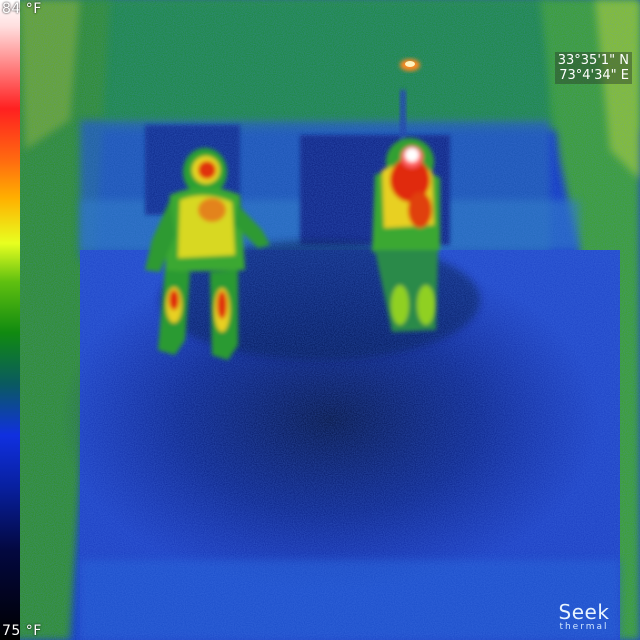 The height and width of the screenshot is (640, 640). I want to click on scale-max-label: 84 °F, so click(22, 9).